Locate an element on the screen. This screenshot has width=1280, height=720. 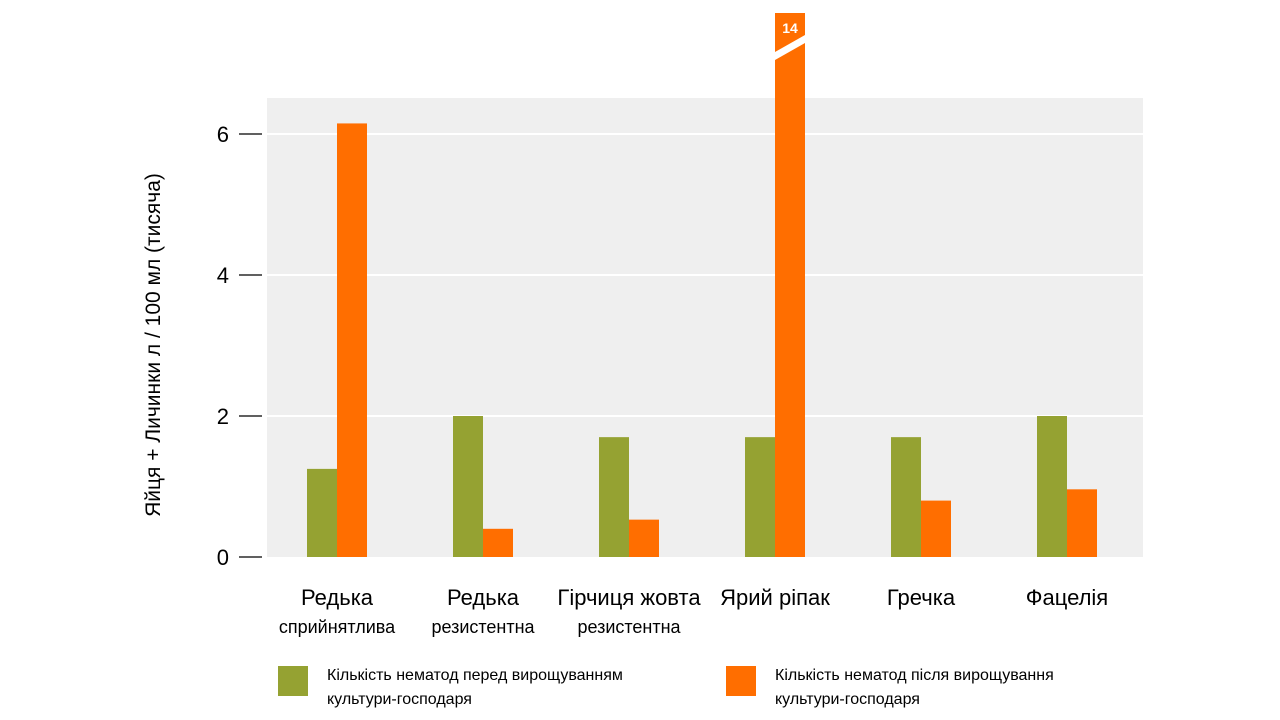
category-label: Гречка is located at coordinates (921, 597).